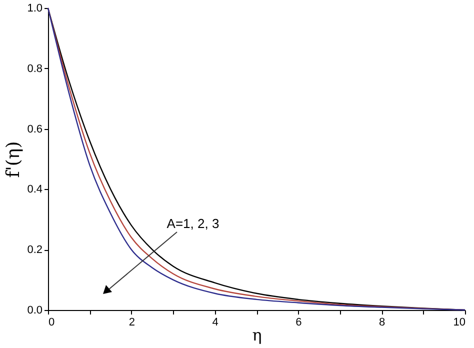 Image resolution: width=474 pixels, height=348 pixels. I want to click on x-tick-label: 8, so click(382, 322).